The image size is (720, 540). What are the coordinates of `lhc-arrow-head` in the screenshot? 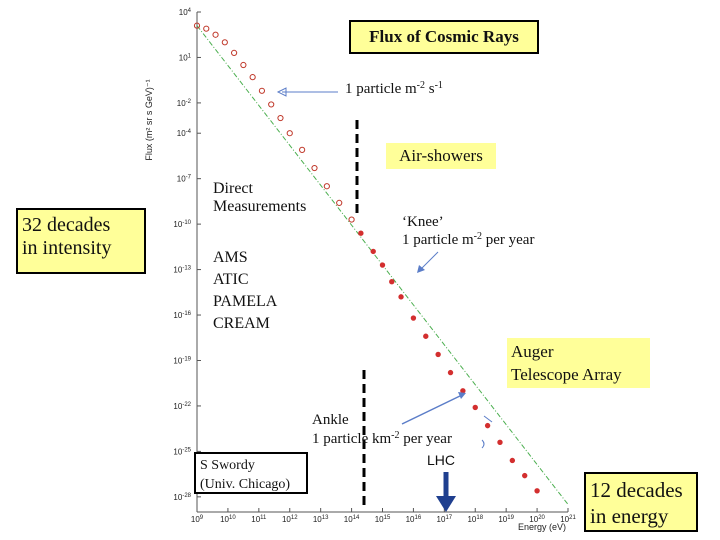 It's located at (446, 504).